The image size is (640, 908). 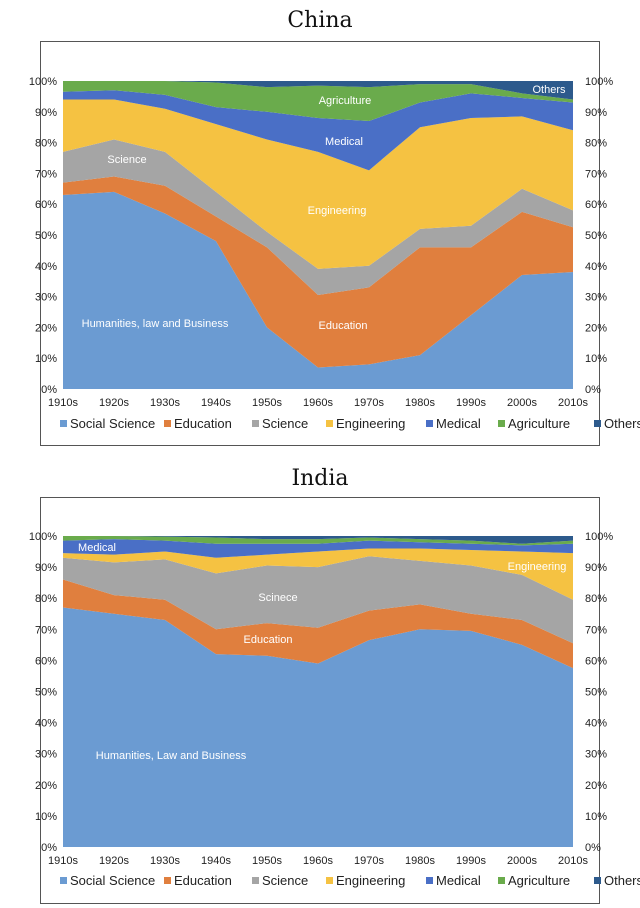 What do you see at coordinates (549, 90) in the screenshot?
I see `area-annotation: Others` at bounding box center [549, 90].